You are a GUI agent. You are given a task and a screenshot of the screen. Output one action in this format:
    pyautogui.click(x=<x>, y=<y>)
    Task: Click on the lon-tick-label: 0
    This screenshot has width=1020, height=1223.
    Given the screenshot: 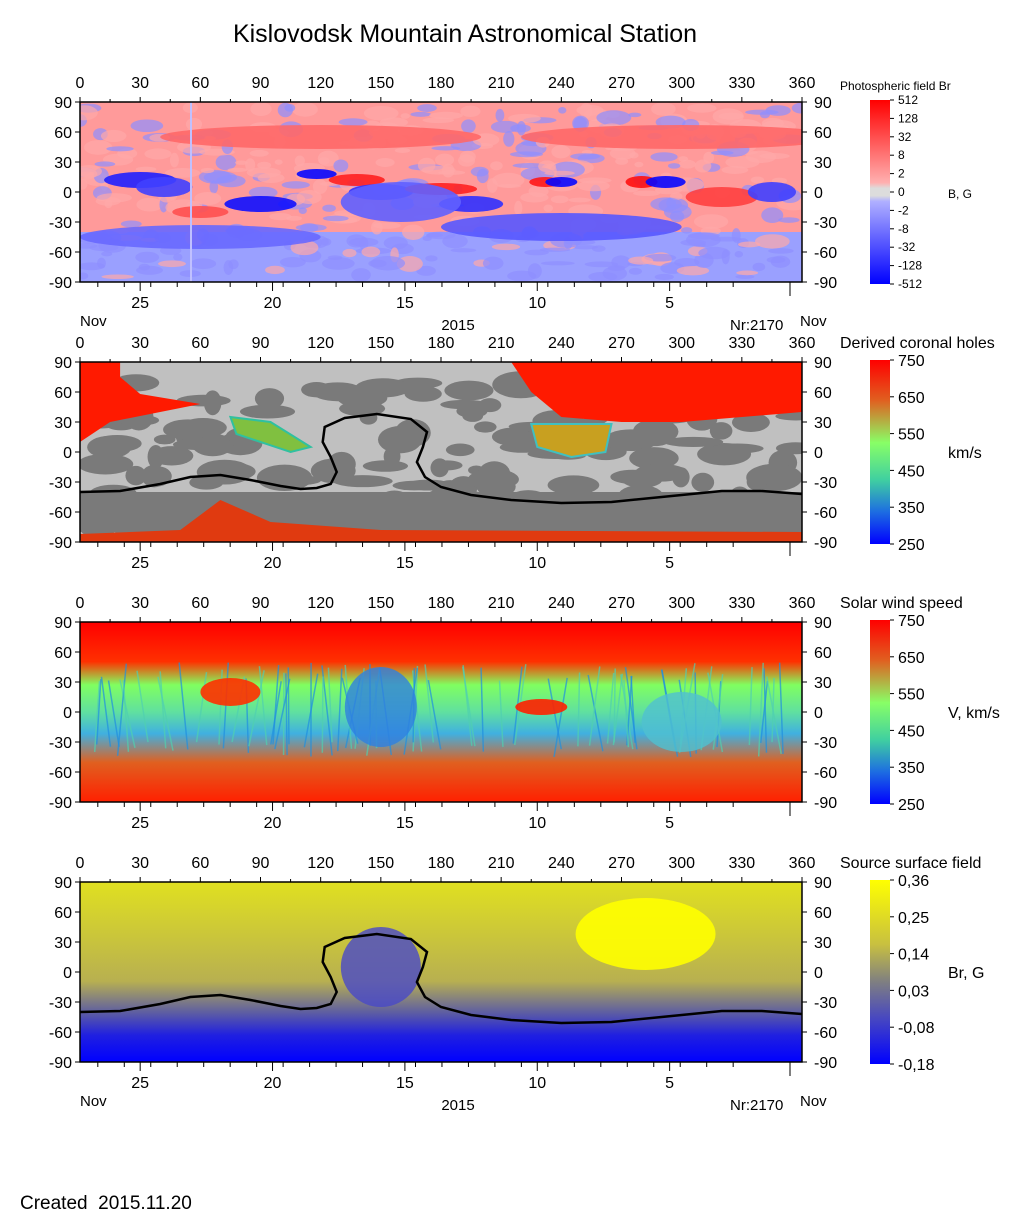 What is the action you would take?
    pyautogui.click(x=80, y=83)
    